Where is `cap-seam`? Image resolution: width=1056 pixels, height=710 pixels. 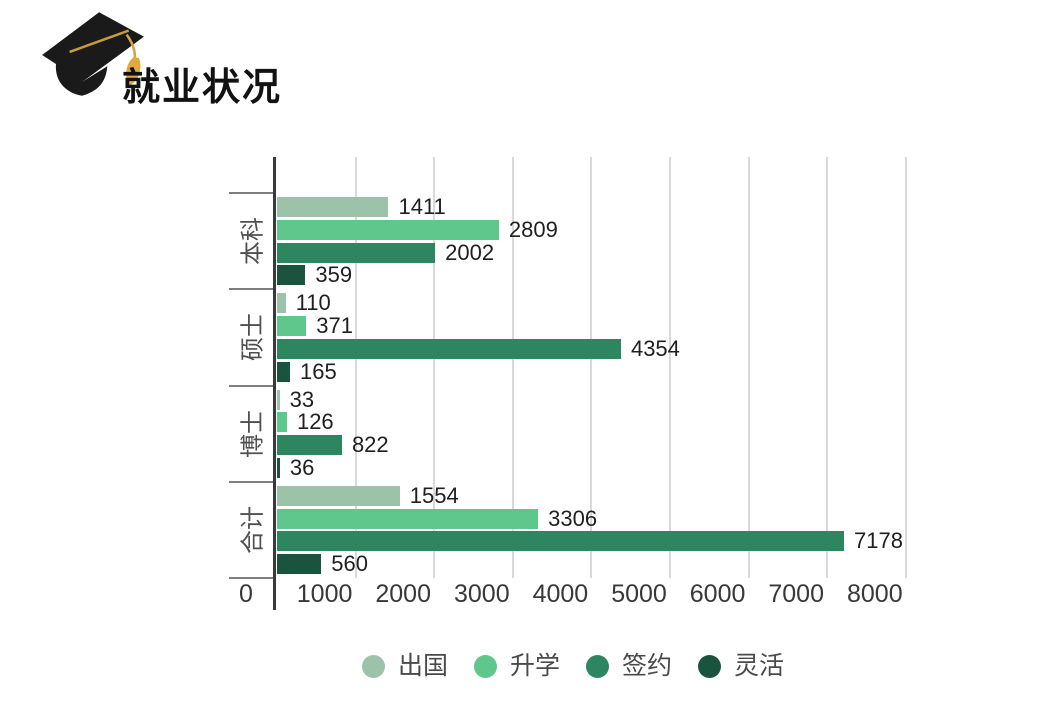
cap-seam is located at coordinates (99, 41).